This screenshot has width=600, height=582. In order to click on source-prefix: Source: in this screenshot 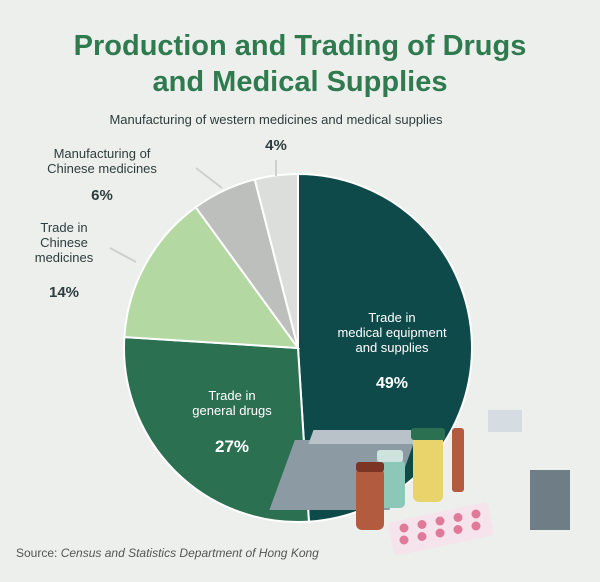, I will do `click(38, 553)`.